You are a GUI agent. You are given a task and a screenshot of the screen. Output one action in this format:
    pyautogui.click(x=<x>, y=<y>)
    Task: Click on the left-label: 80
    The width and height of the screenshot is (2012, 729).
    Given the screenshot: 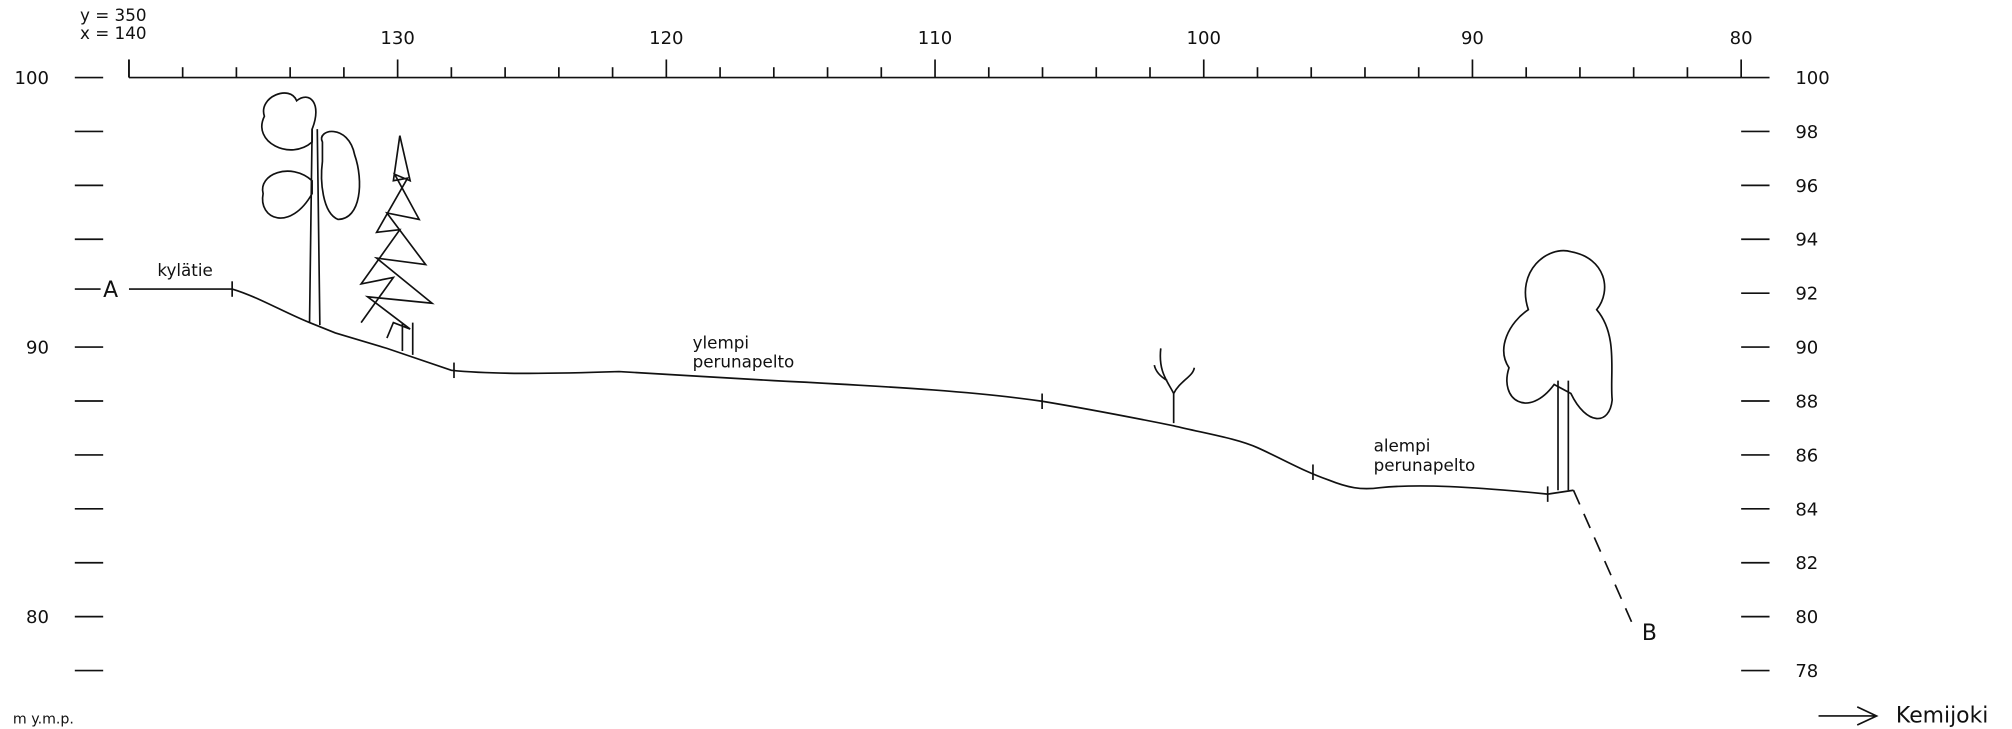 What is the action you would take?
    pyautogui.click(x=37, y=617)
    